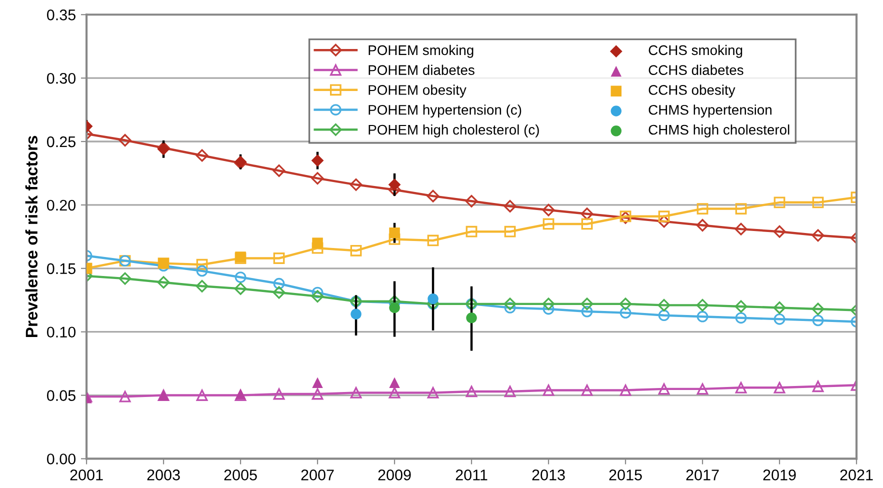 This screenshot has width=883, height=488. Describe the element at coordinates (61, 78) in the screenshot. I see `y-tick-label: 0.30` at that location.